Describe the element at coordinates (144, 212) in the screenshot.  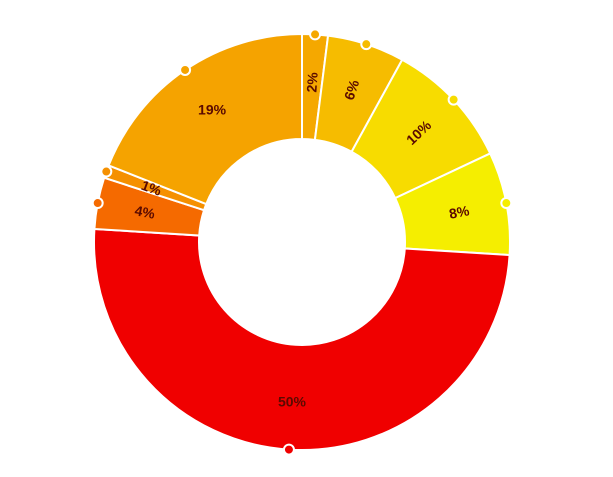
I see `slice-label-4pct: 4%` at that location.